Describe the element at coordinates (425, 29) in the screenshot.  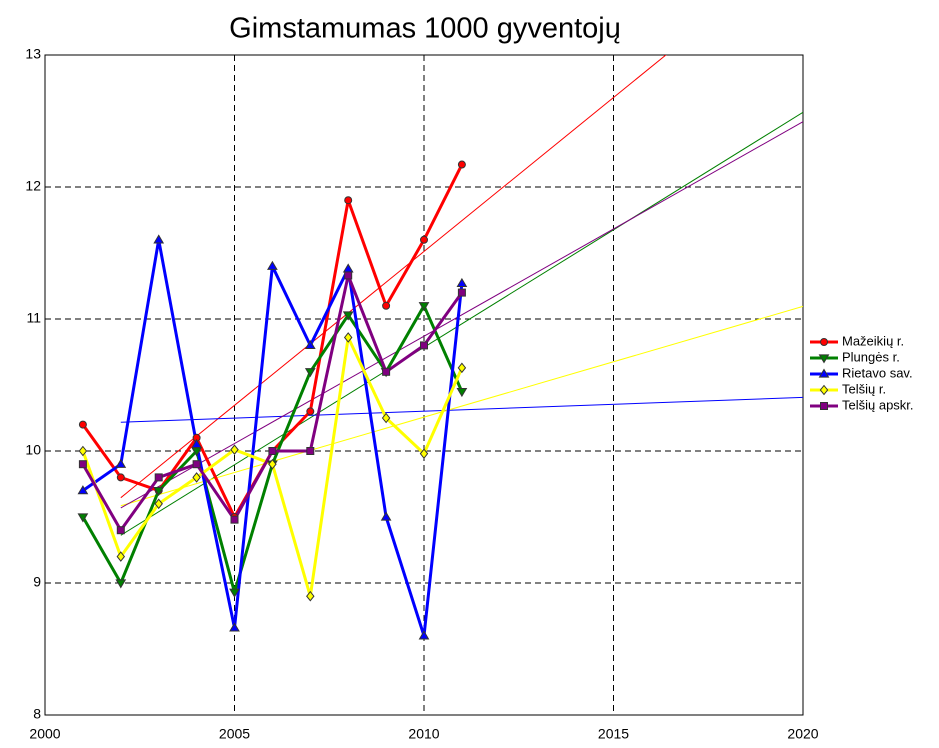
I see `chart-title: Gimstamumas 1000 gyventojų` at that location.